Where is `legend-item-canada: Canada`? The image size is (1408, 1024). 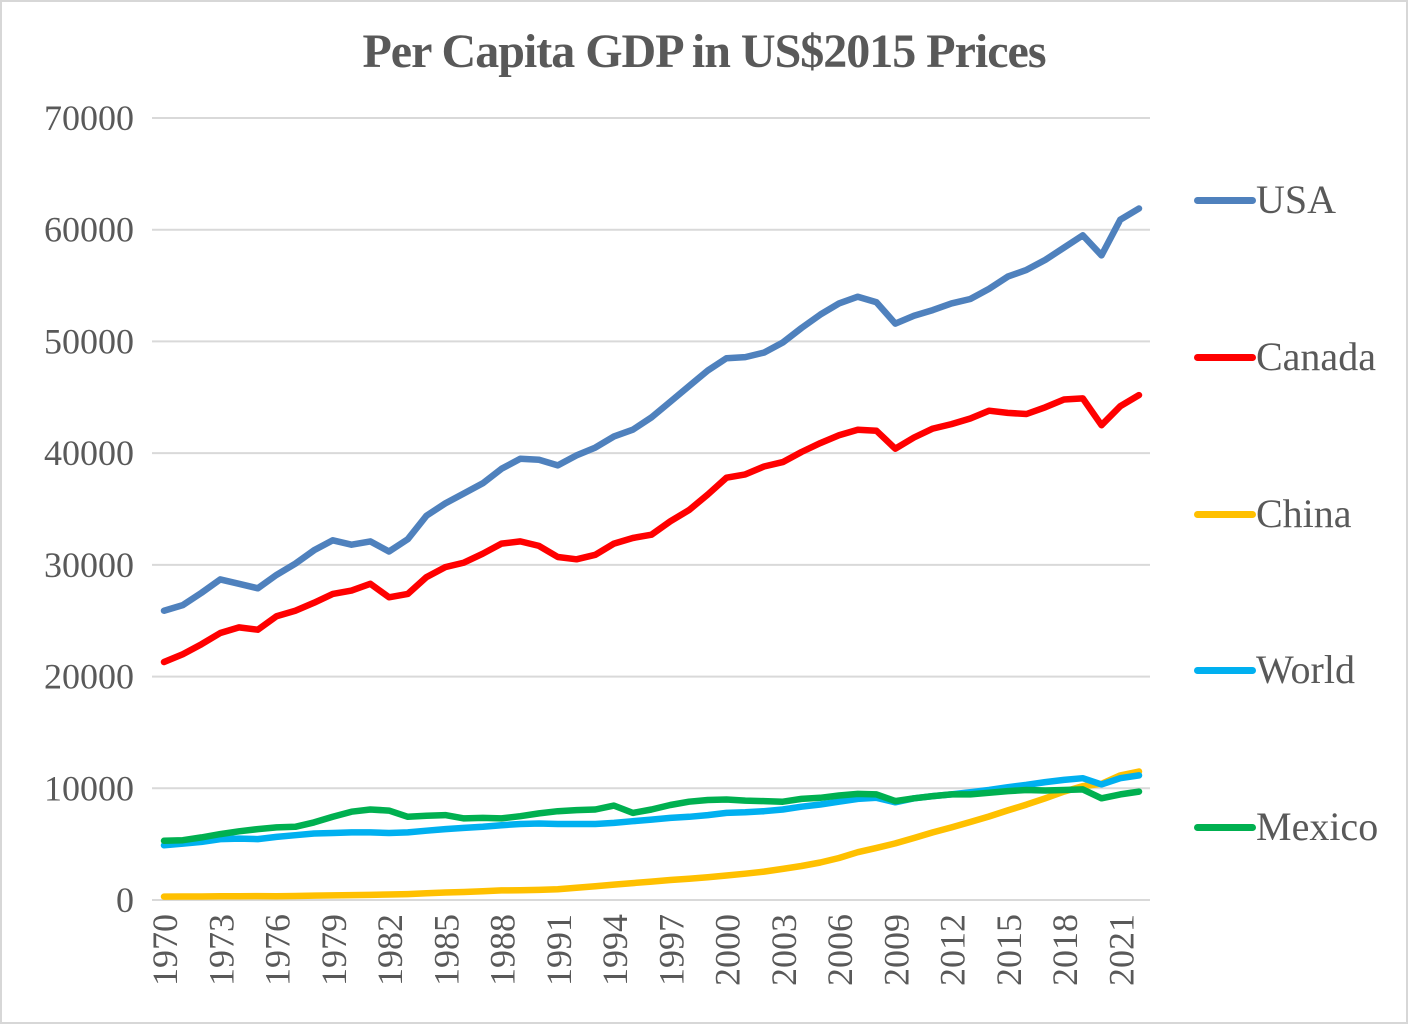
legend-item-canada: Canada is located at coordinates (1285, 357).